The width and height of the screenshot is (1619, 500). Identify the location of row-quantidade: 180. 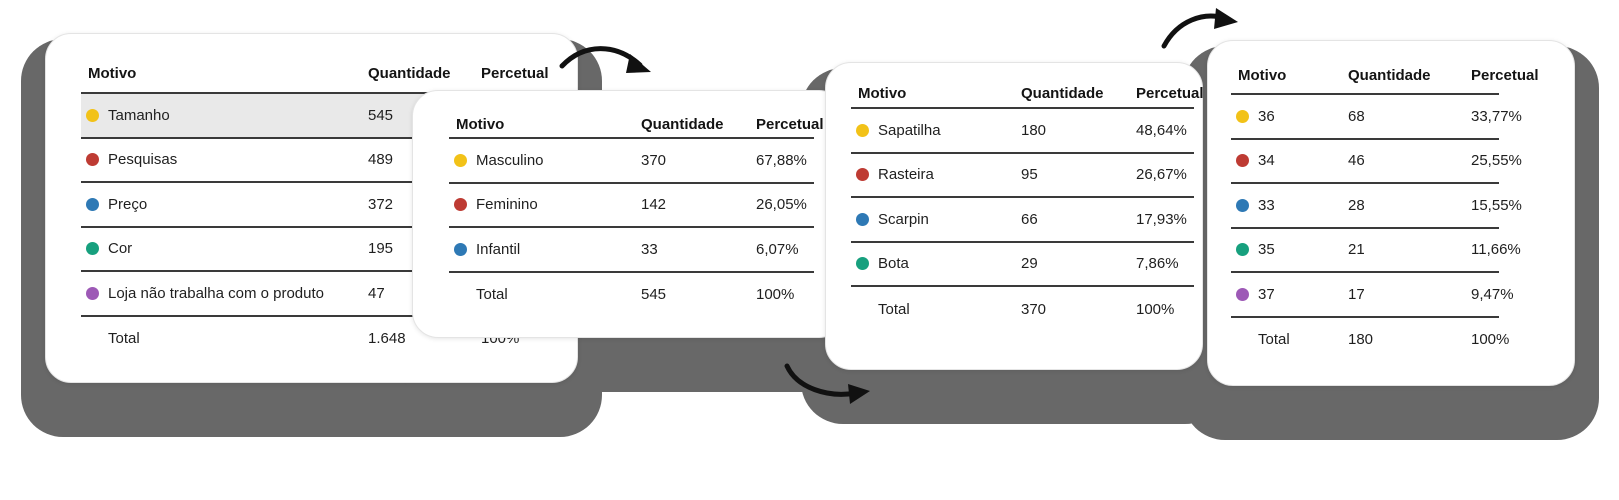
(1034, 130).